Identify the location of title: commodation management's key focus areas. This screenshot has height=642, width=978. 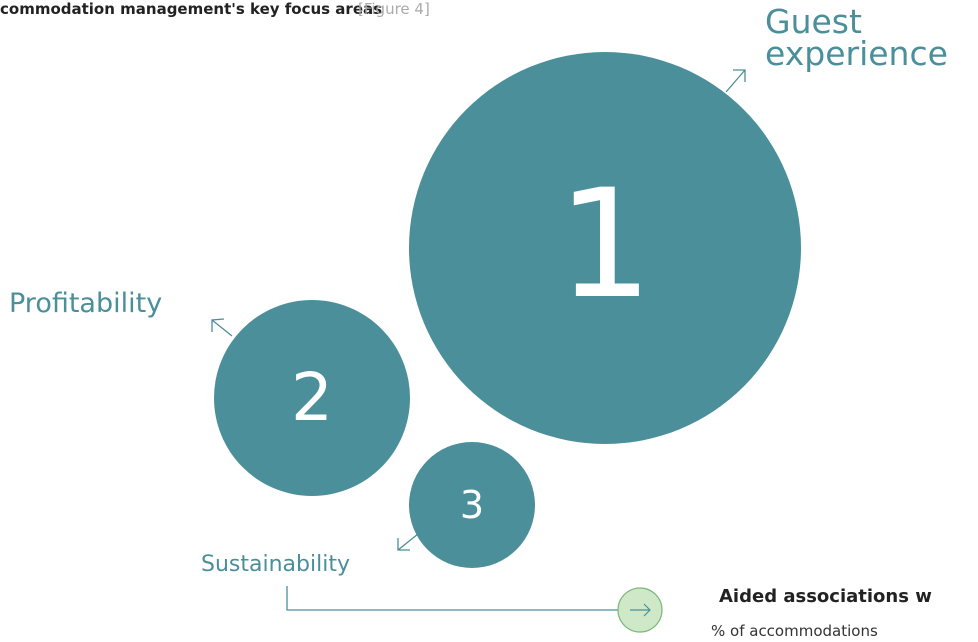
(191, 9).